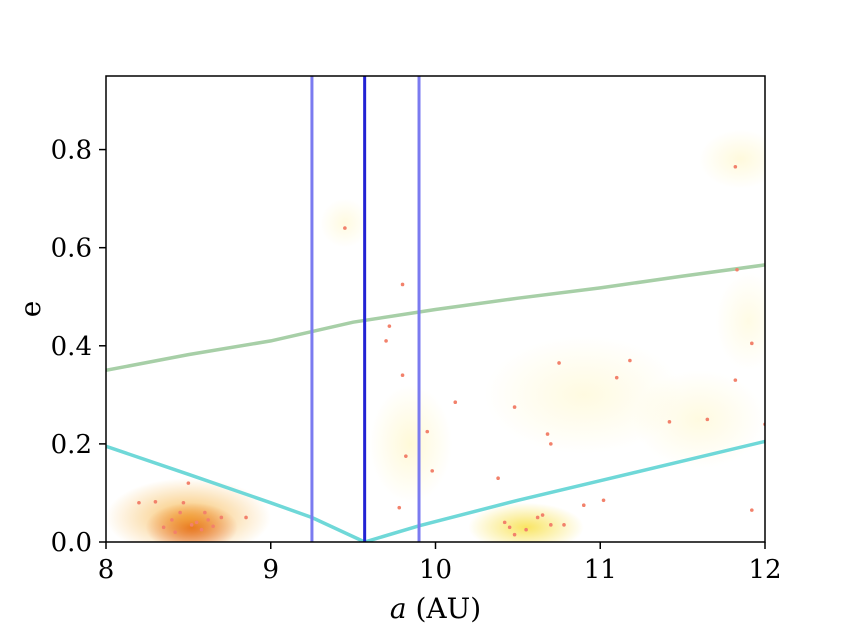 Image resolution: width=850 pixels, height=638 pixels. Describe the element at coordinates (71, 151) in the screenshot. I see `y-tick-label: 0.8` at that location.